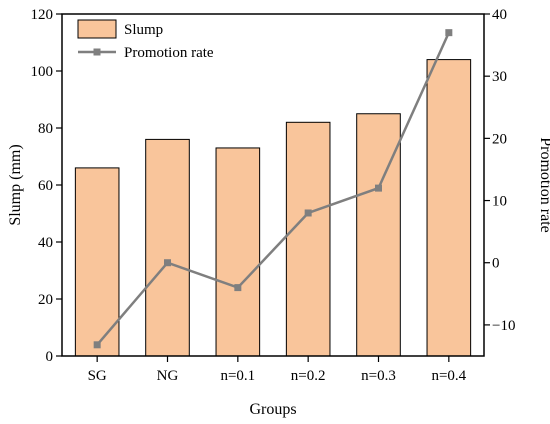 The height and width of the screenshot is (424, 550). I want to click on left-axis: 0 20 40 60 80 100 120, so click(46, 186).